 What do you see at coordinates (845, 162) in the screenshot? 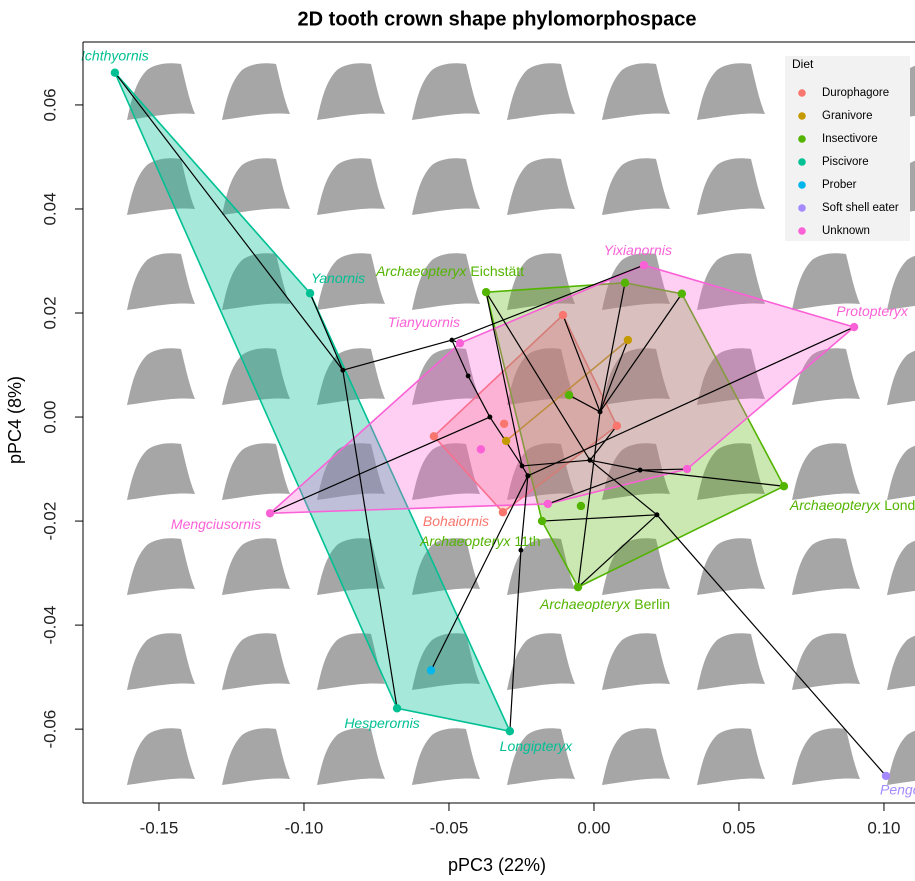
I see `legend-label: Piscivore` at bounding box center [845, 162].